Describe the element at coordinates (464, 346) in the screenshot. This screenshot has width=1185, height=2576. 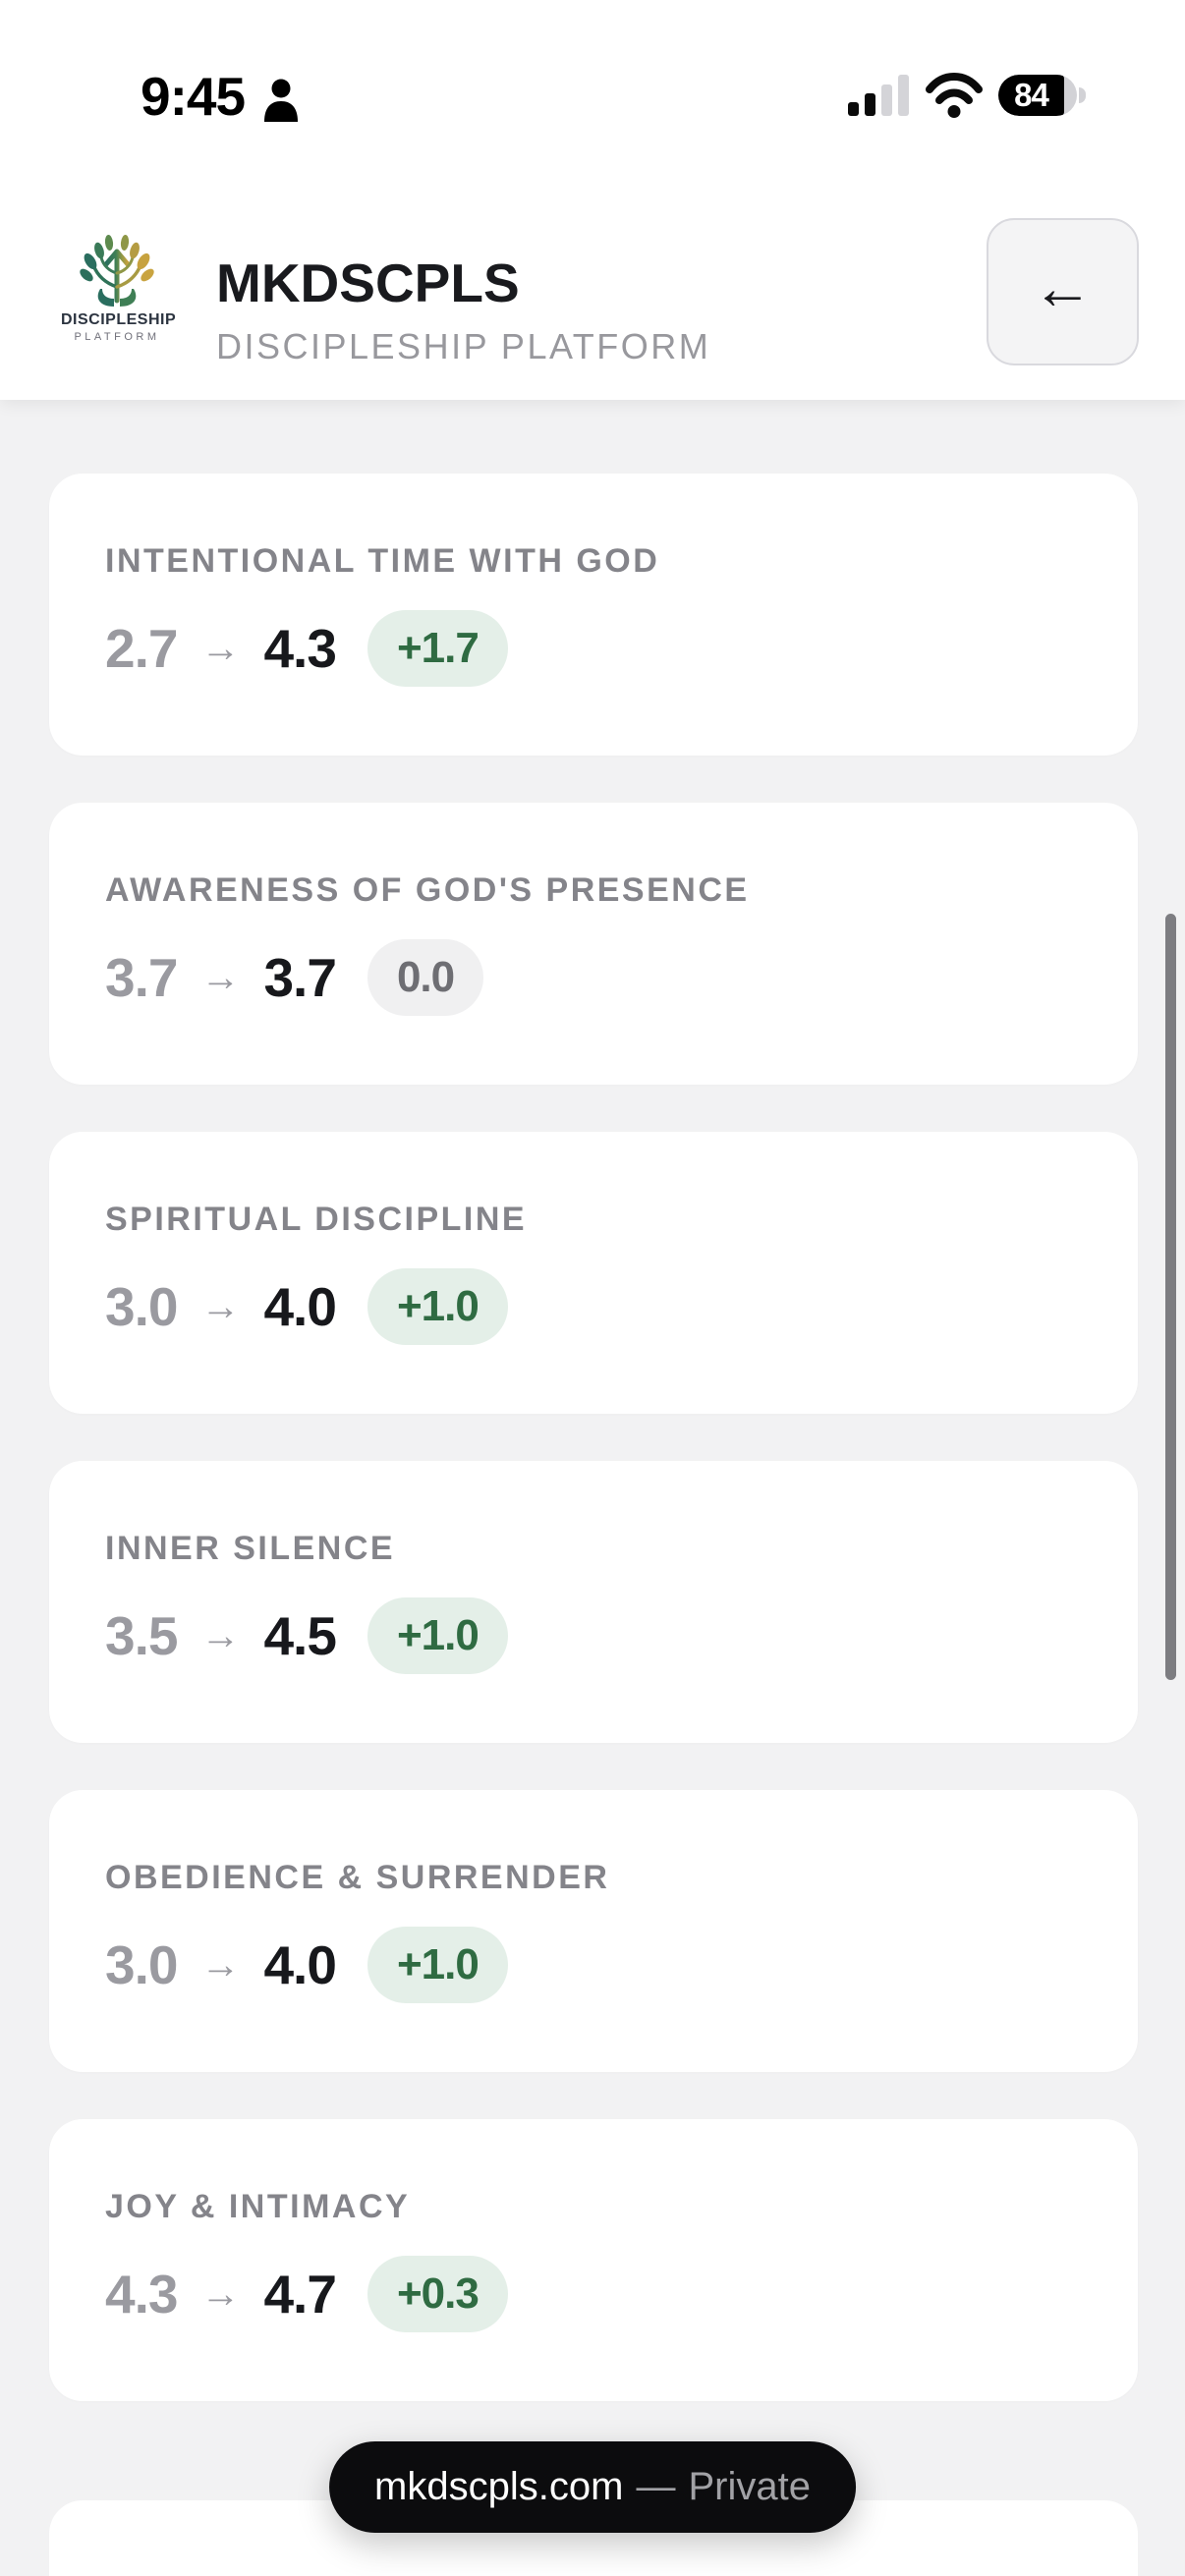
I see `page-subtitle: DISCIPLESHIP PLATFORM` at that location.